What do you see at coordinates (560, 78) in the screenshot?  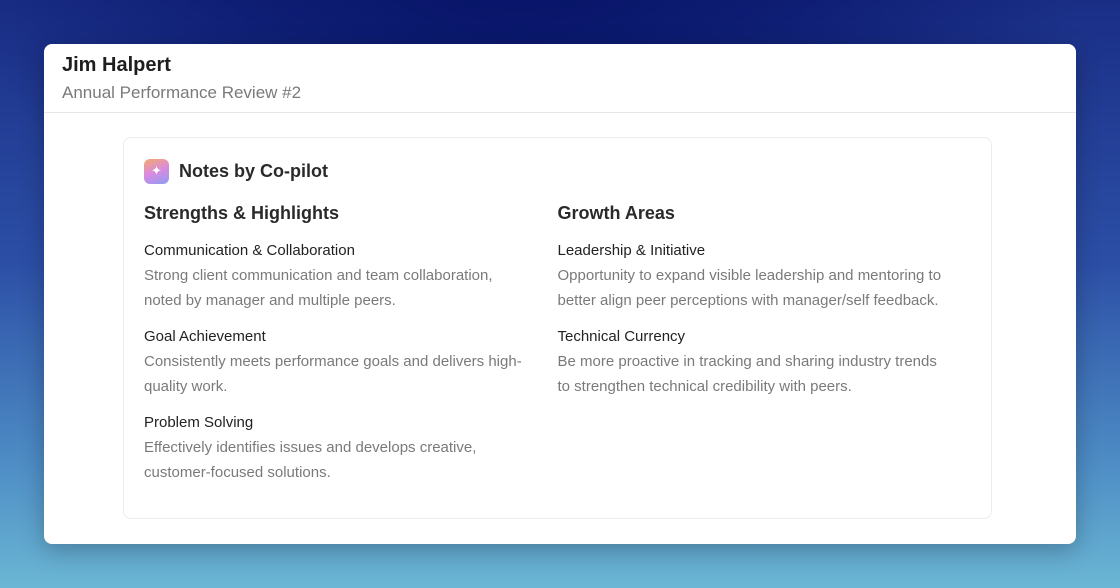 I see `review-header: Jim Halpert Annual Performance Review #2` at bounding box center [560, 78].